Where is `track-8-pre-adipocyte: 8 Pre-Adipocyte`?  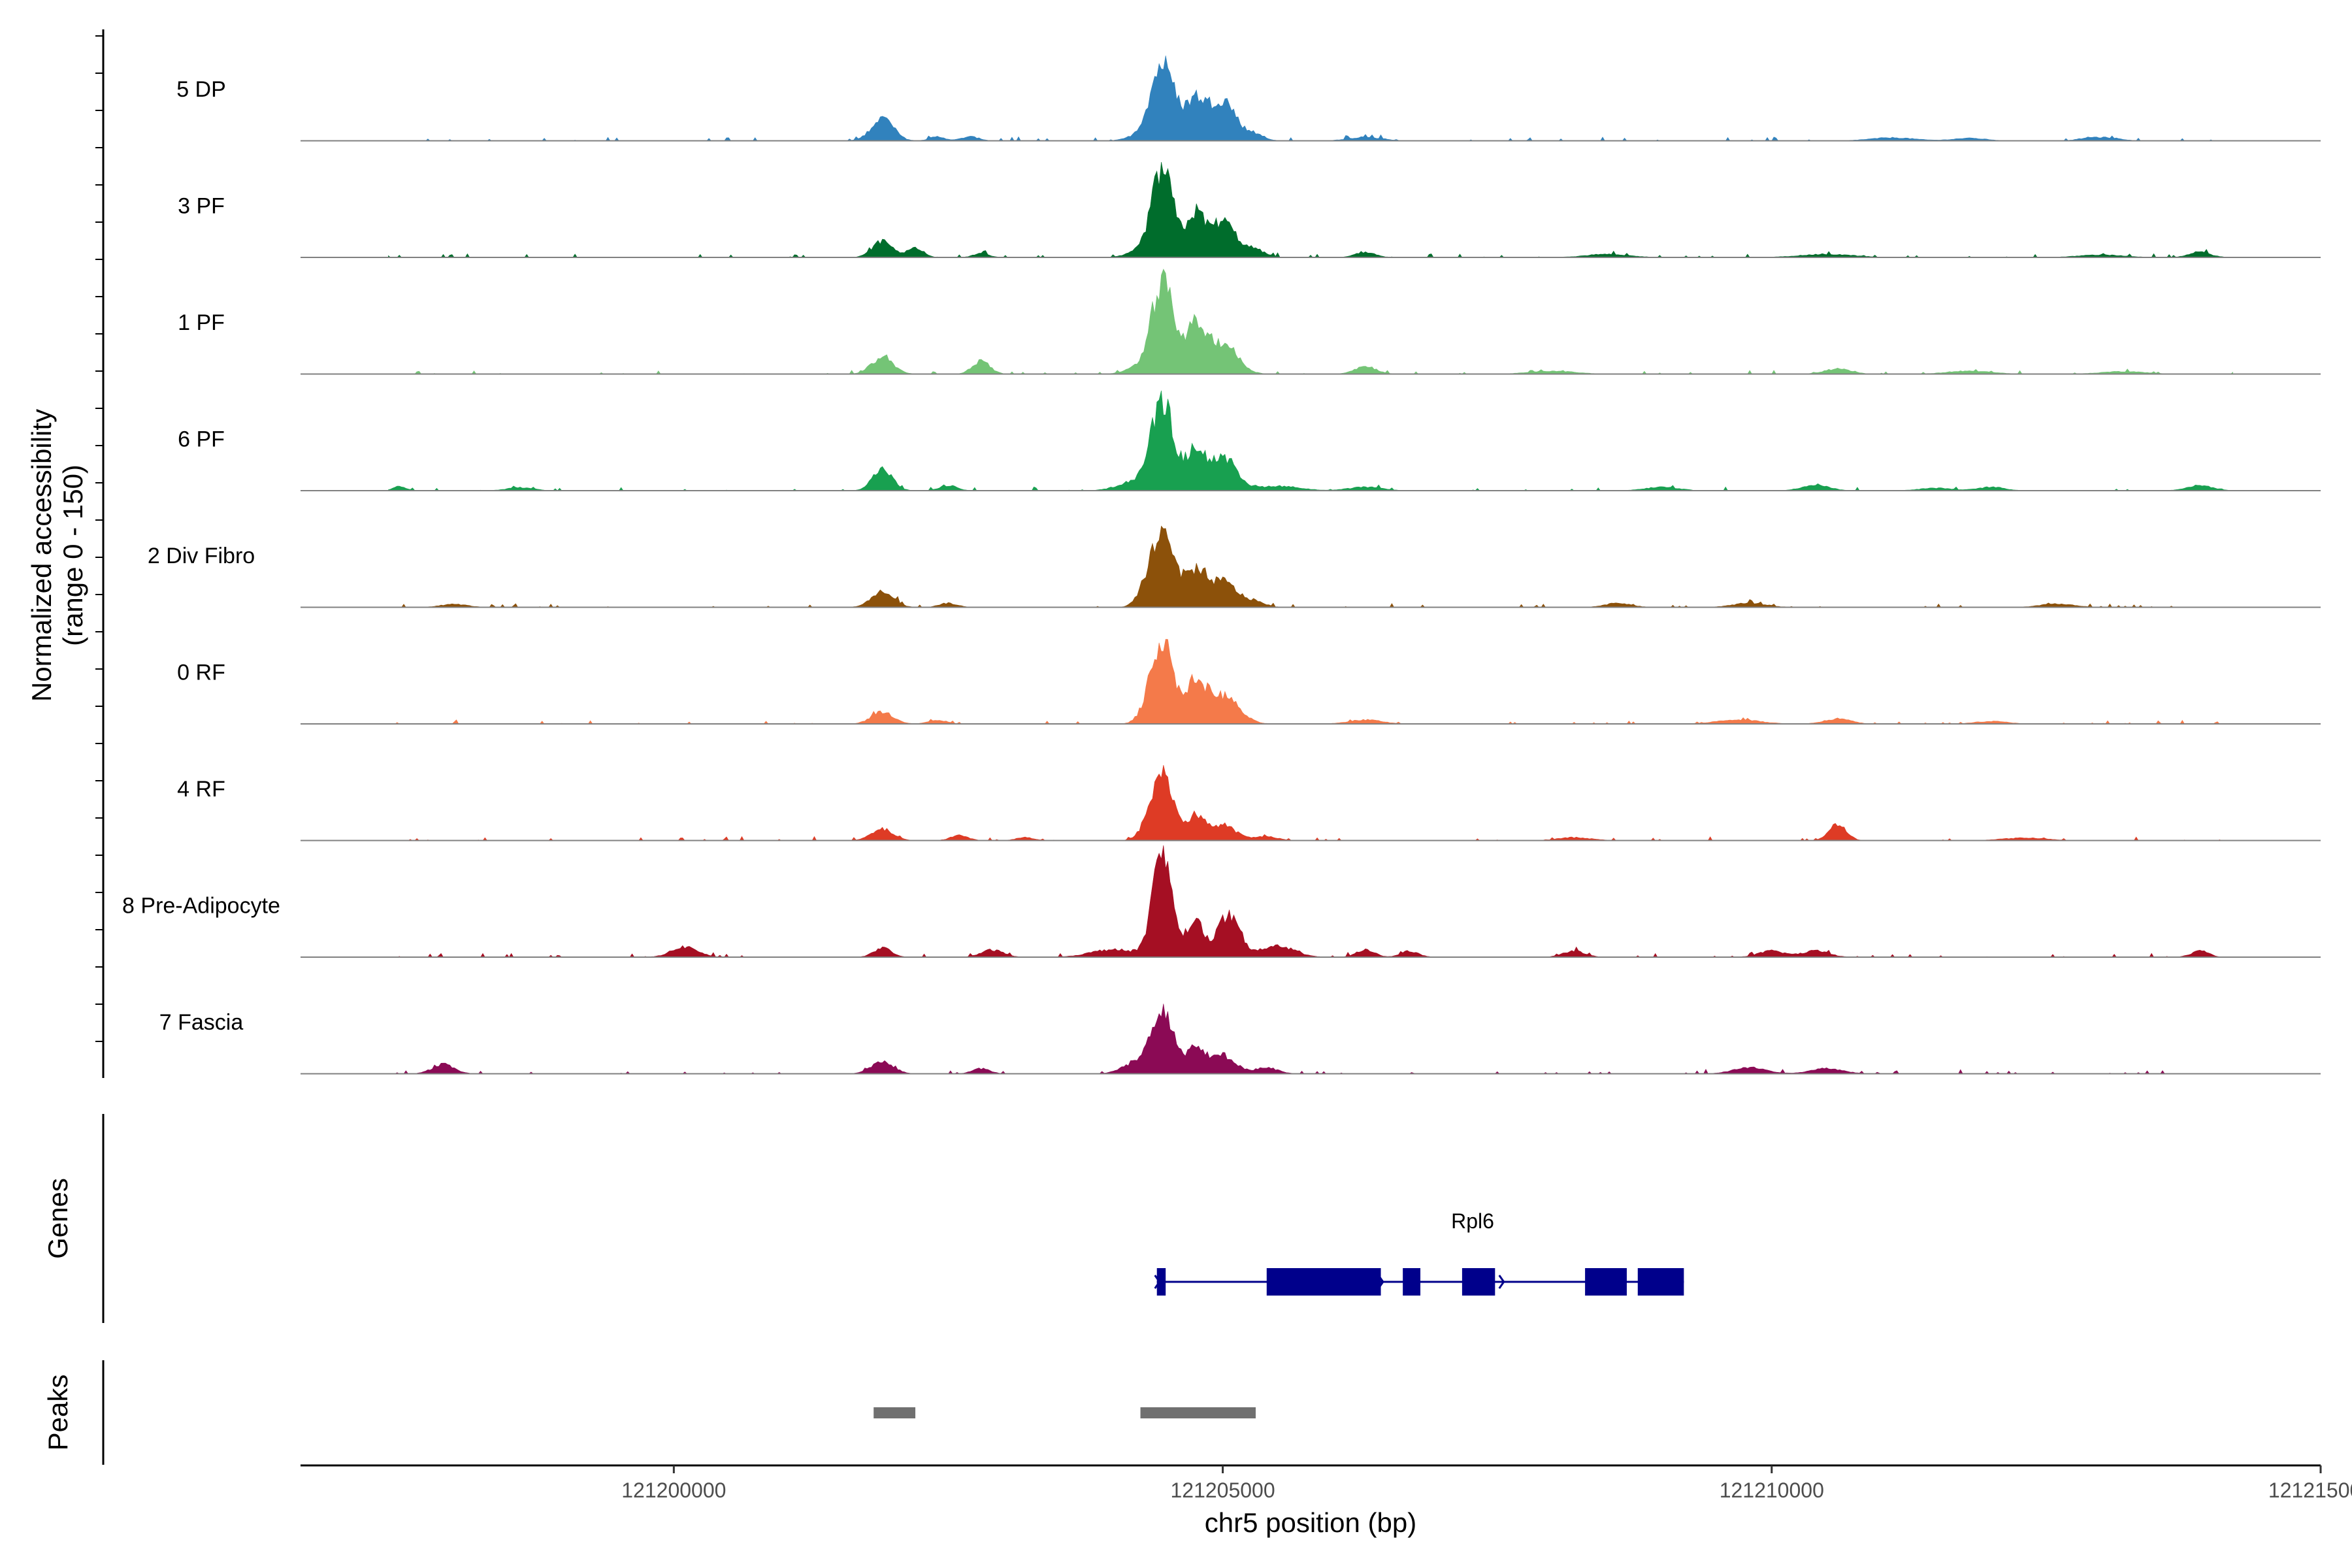 track-8-pre-adipocyte: 8 Pre-Adipocyte is located at coordinates (1221, 901).